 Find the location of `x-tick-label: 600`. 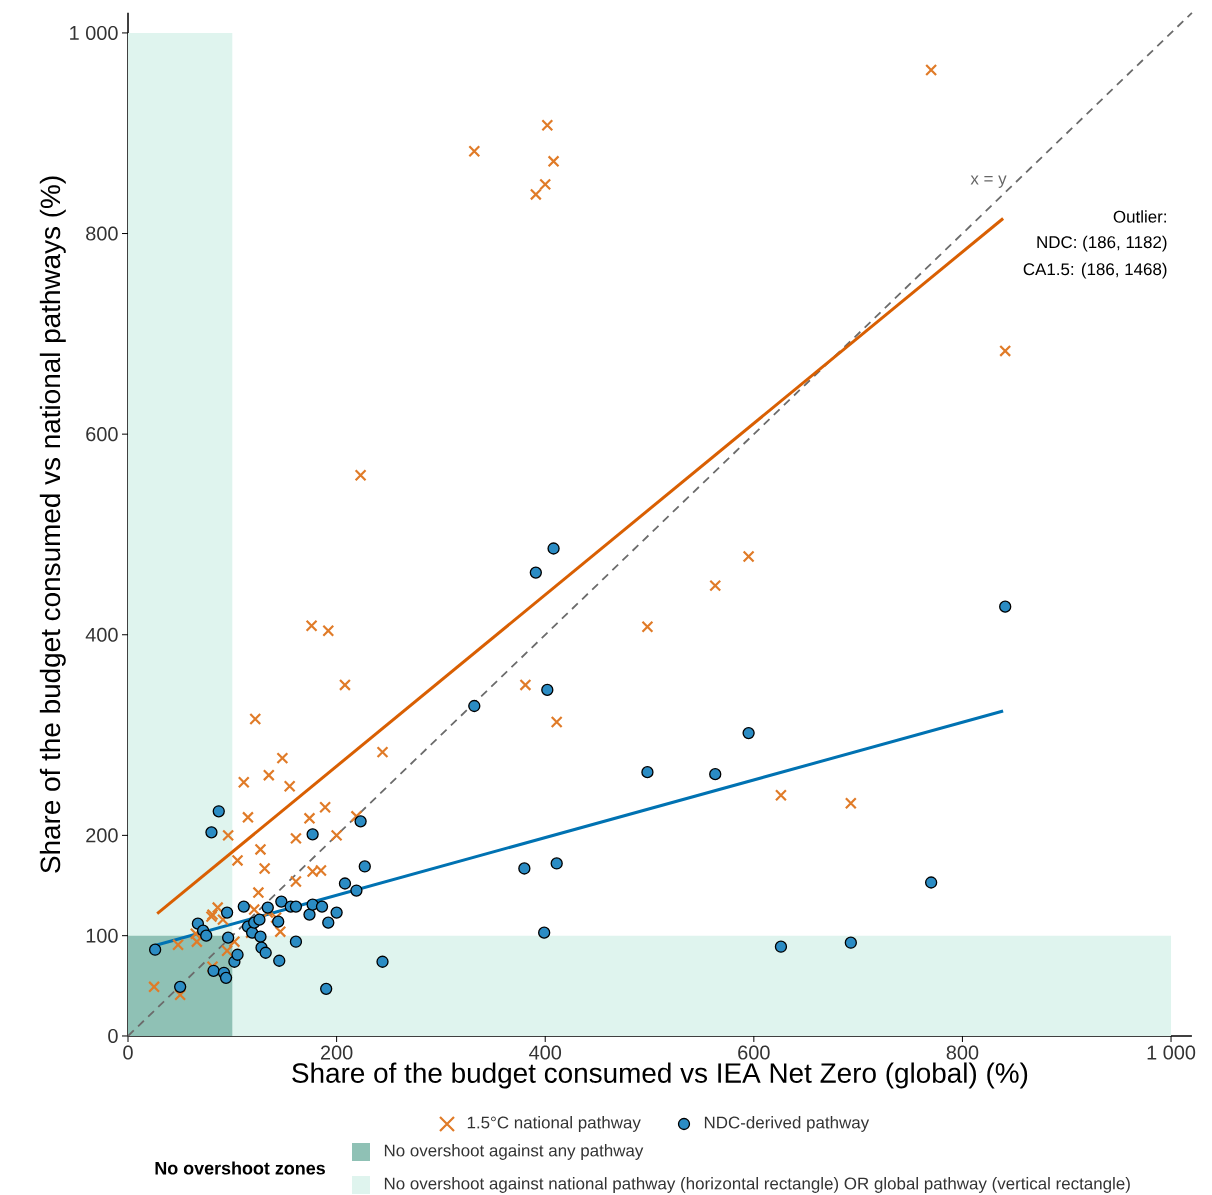

x-tick-label: 600 is located at coordinates (754, 1052).